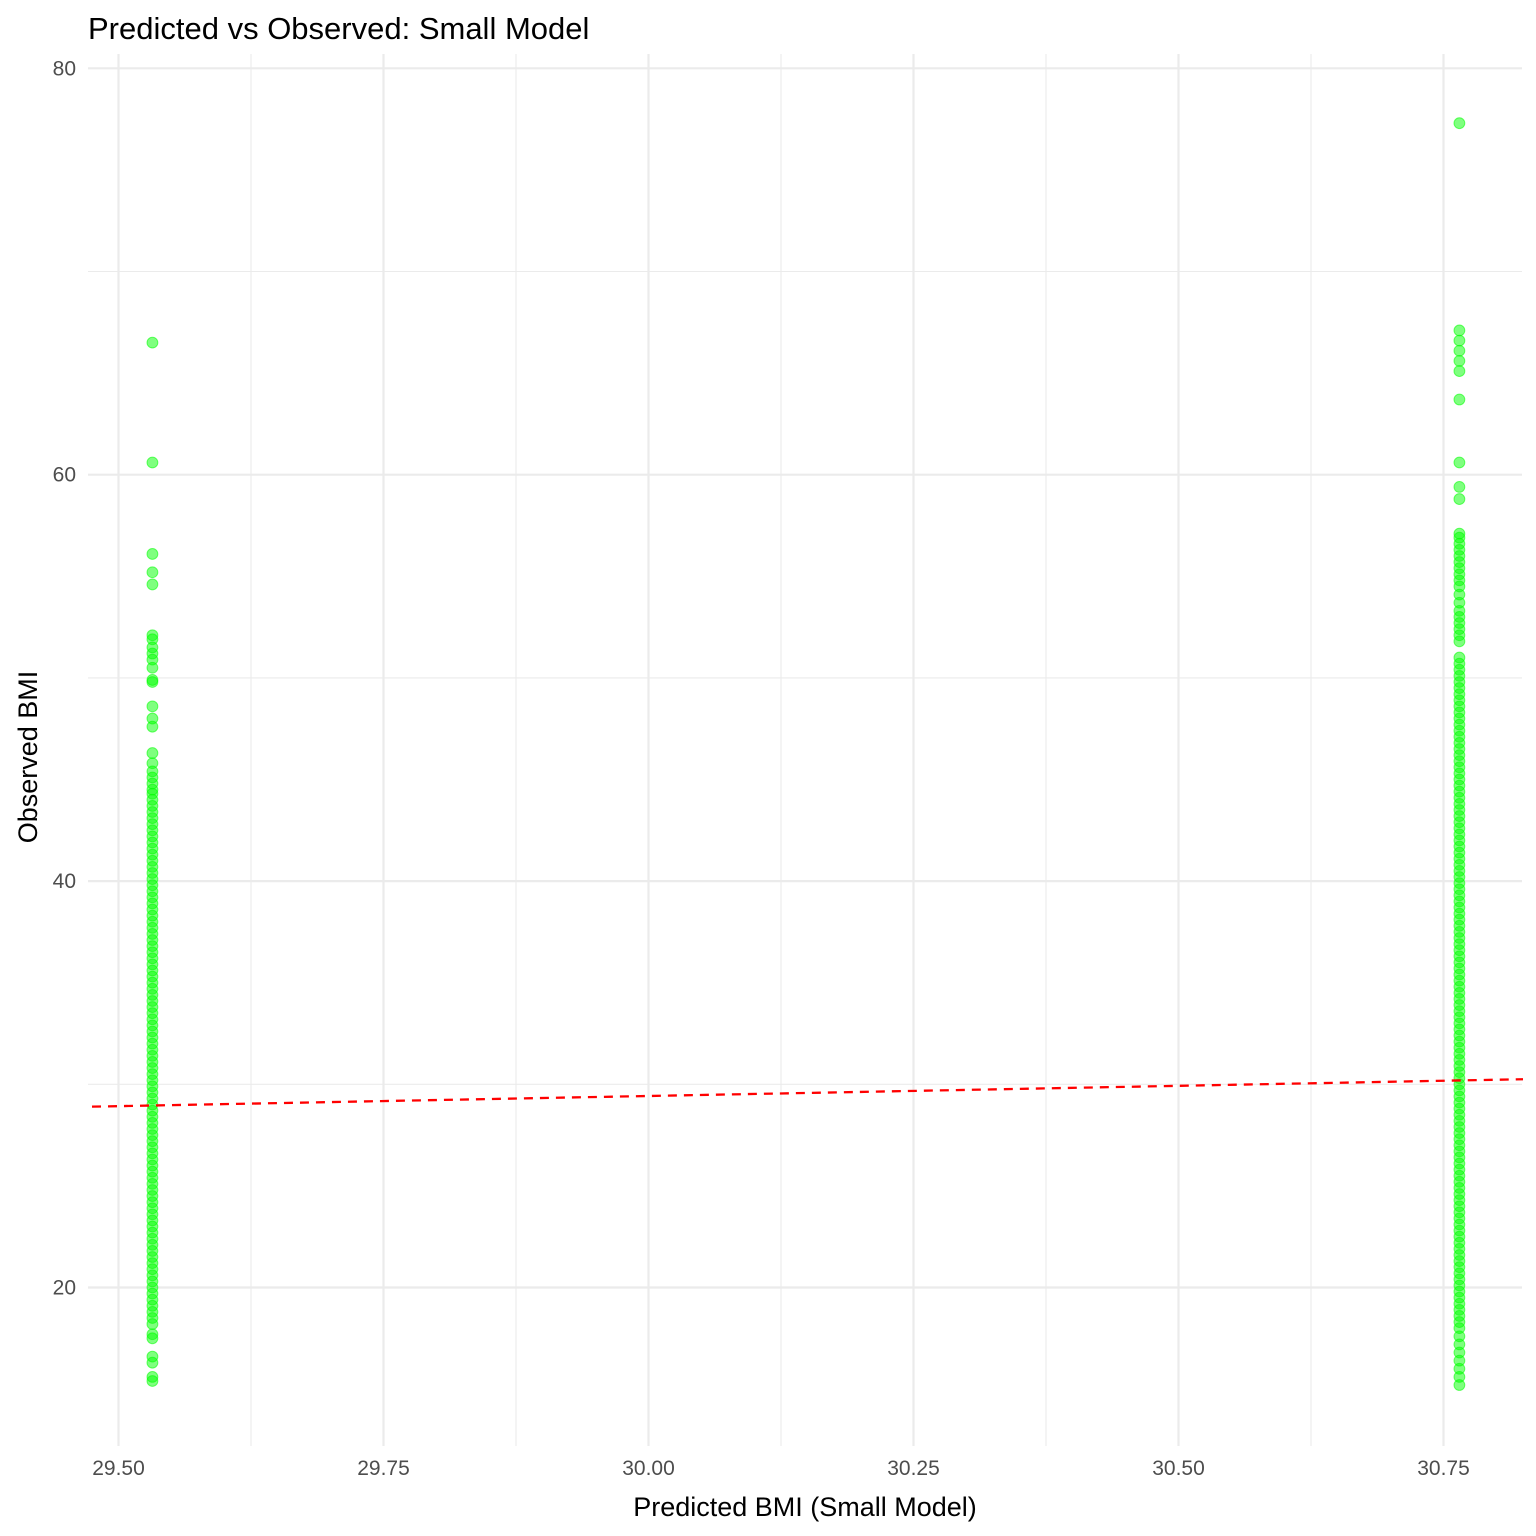  Describe the element at coordinates (64, 881) in the screenshot. I see `y-tick-label: 40` at that location.